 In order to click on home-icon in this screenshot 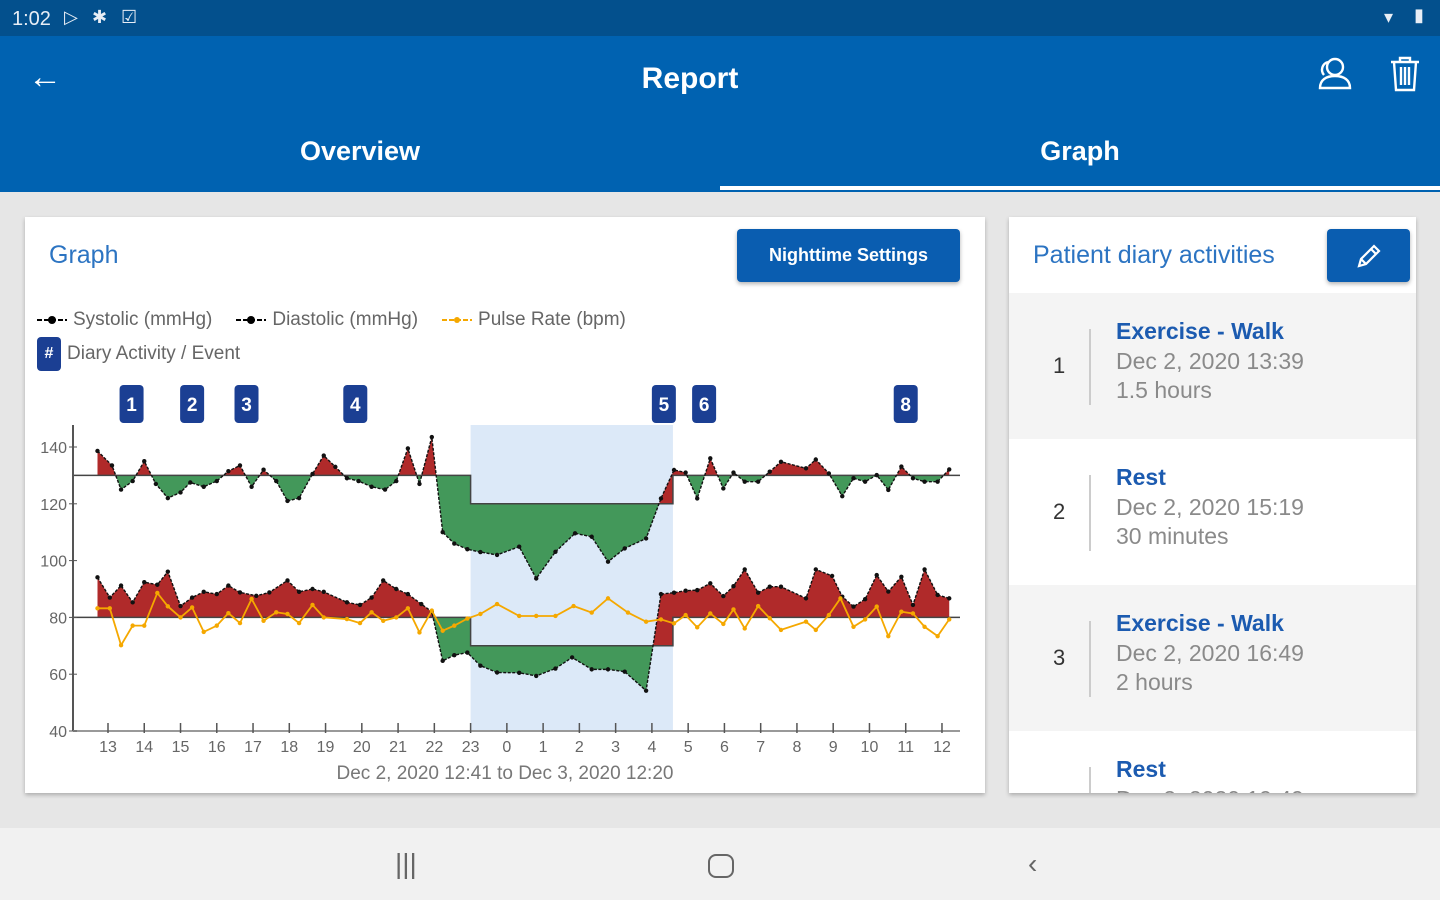, I will do `click(721, 866)`.